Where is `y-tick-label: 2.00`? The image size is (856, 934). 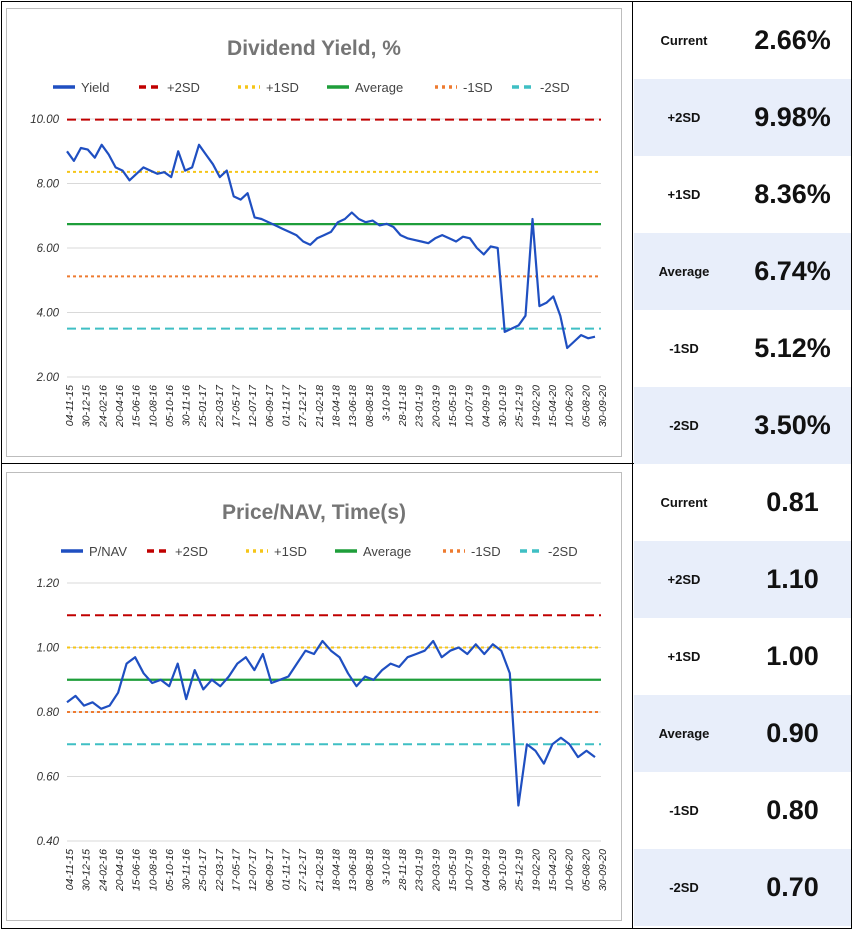 y-tick-label: 2.00 is located at coordinates (48, 378).